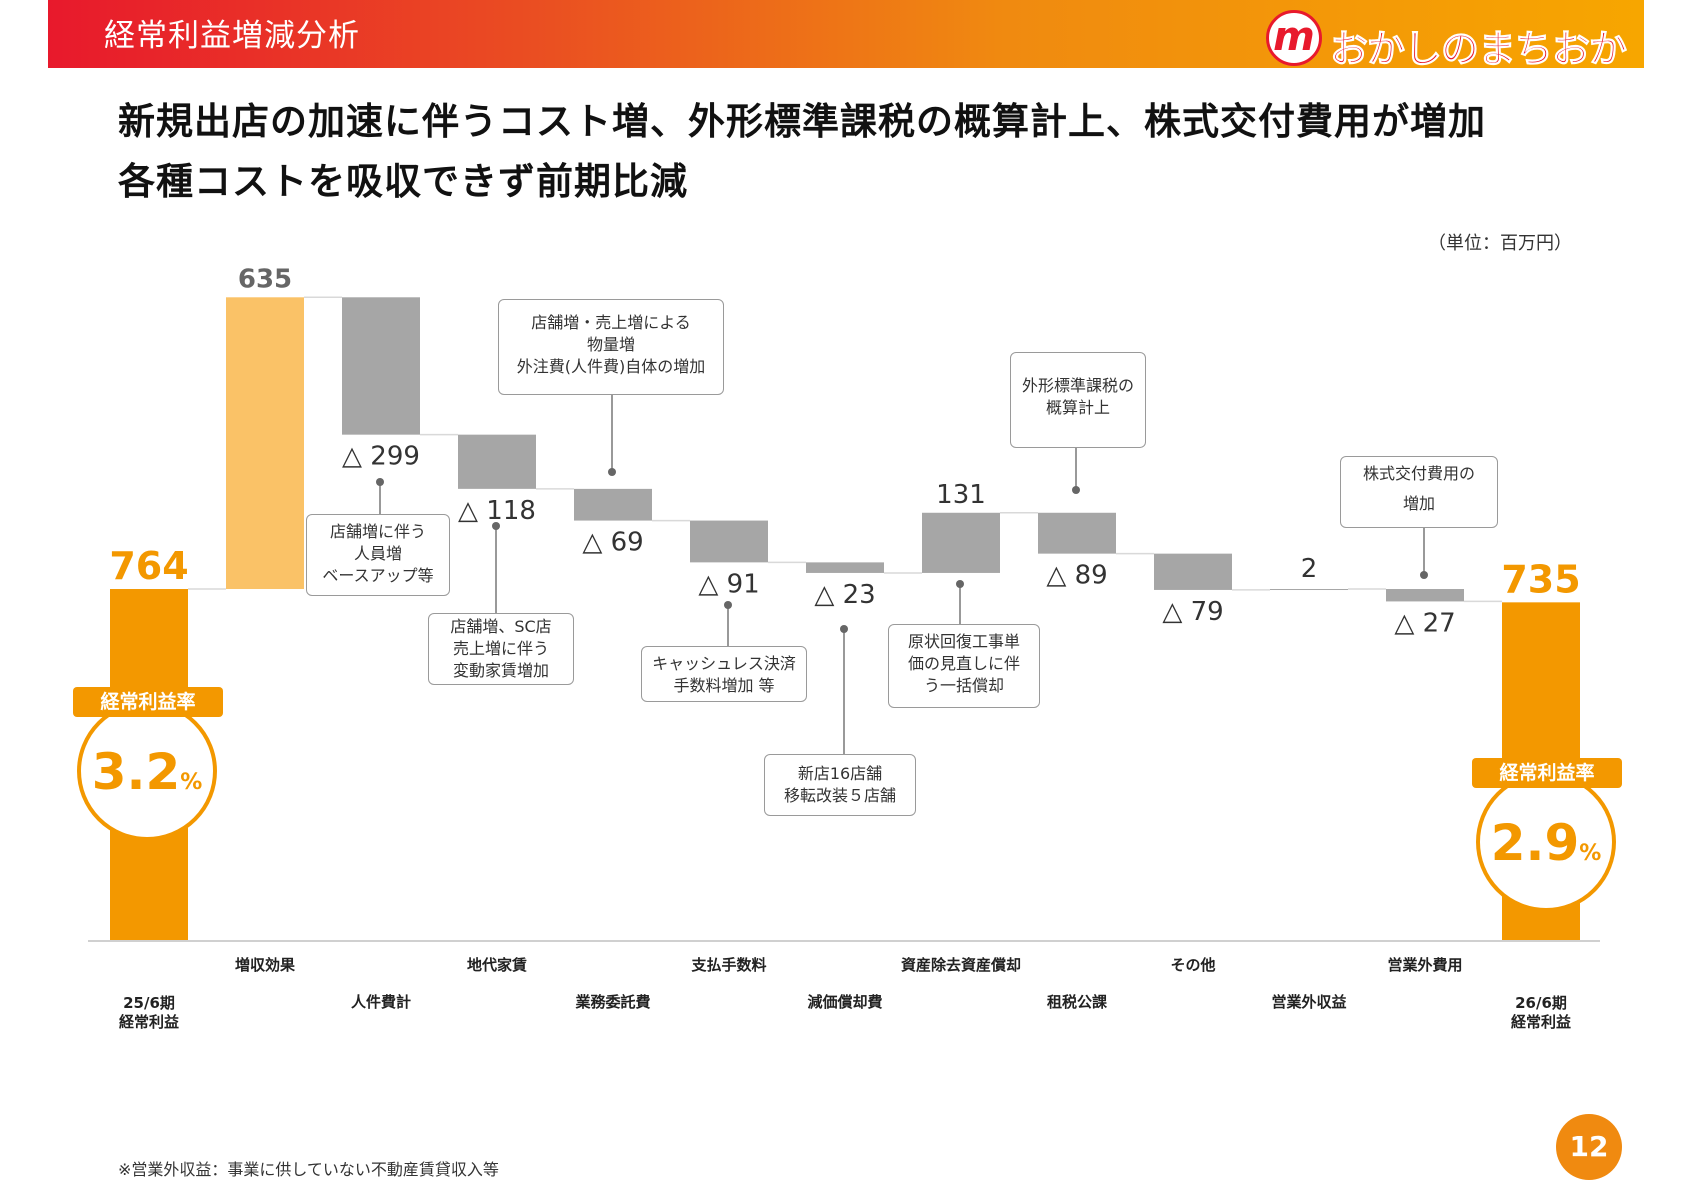  Describe the element at coordinates (1500, 243) in the screenshot. I see `unit-note: （単位：百万円）` at that location.